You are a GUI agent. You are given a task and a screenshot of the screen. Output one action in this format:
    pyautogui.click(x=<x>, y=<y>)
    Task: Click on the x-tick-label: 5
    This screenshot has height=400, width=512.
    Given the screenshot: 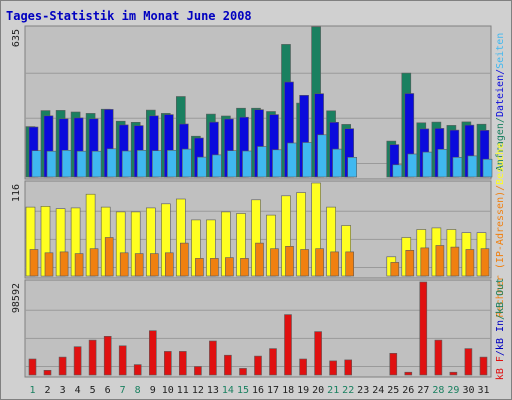 What is the action you would take?
    pyautogui.click(x=93, y=390)
    